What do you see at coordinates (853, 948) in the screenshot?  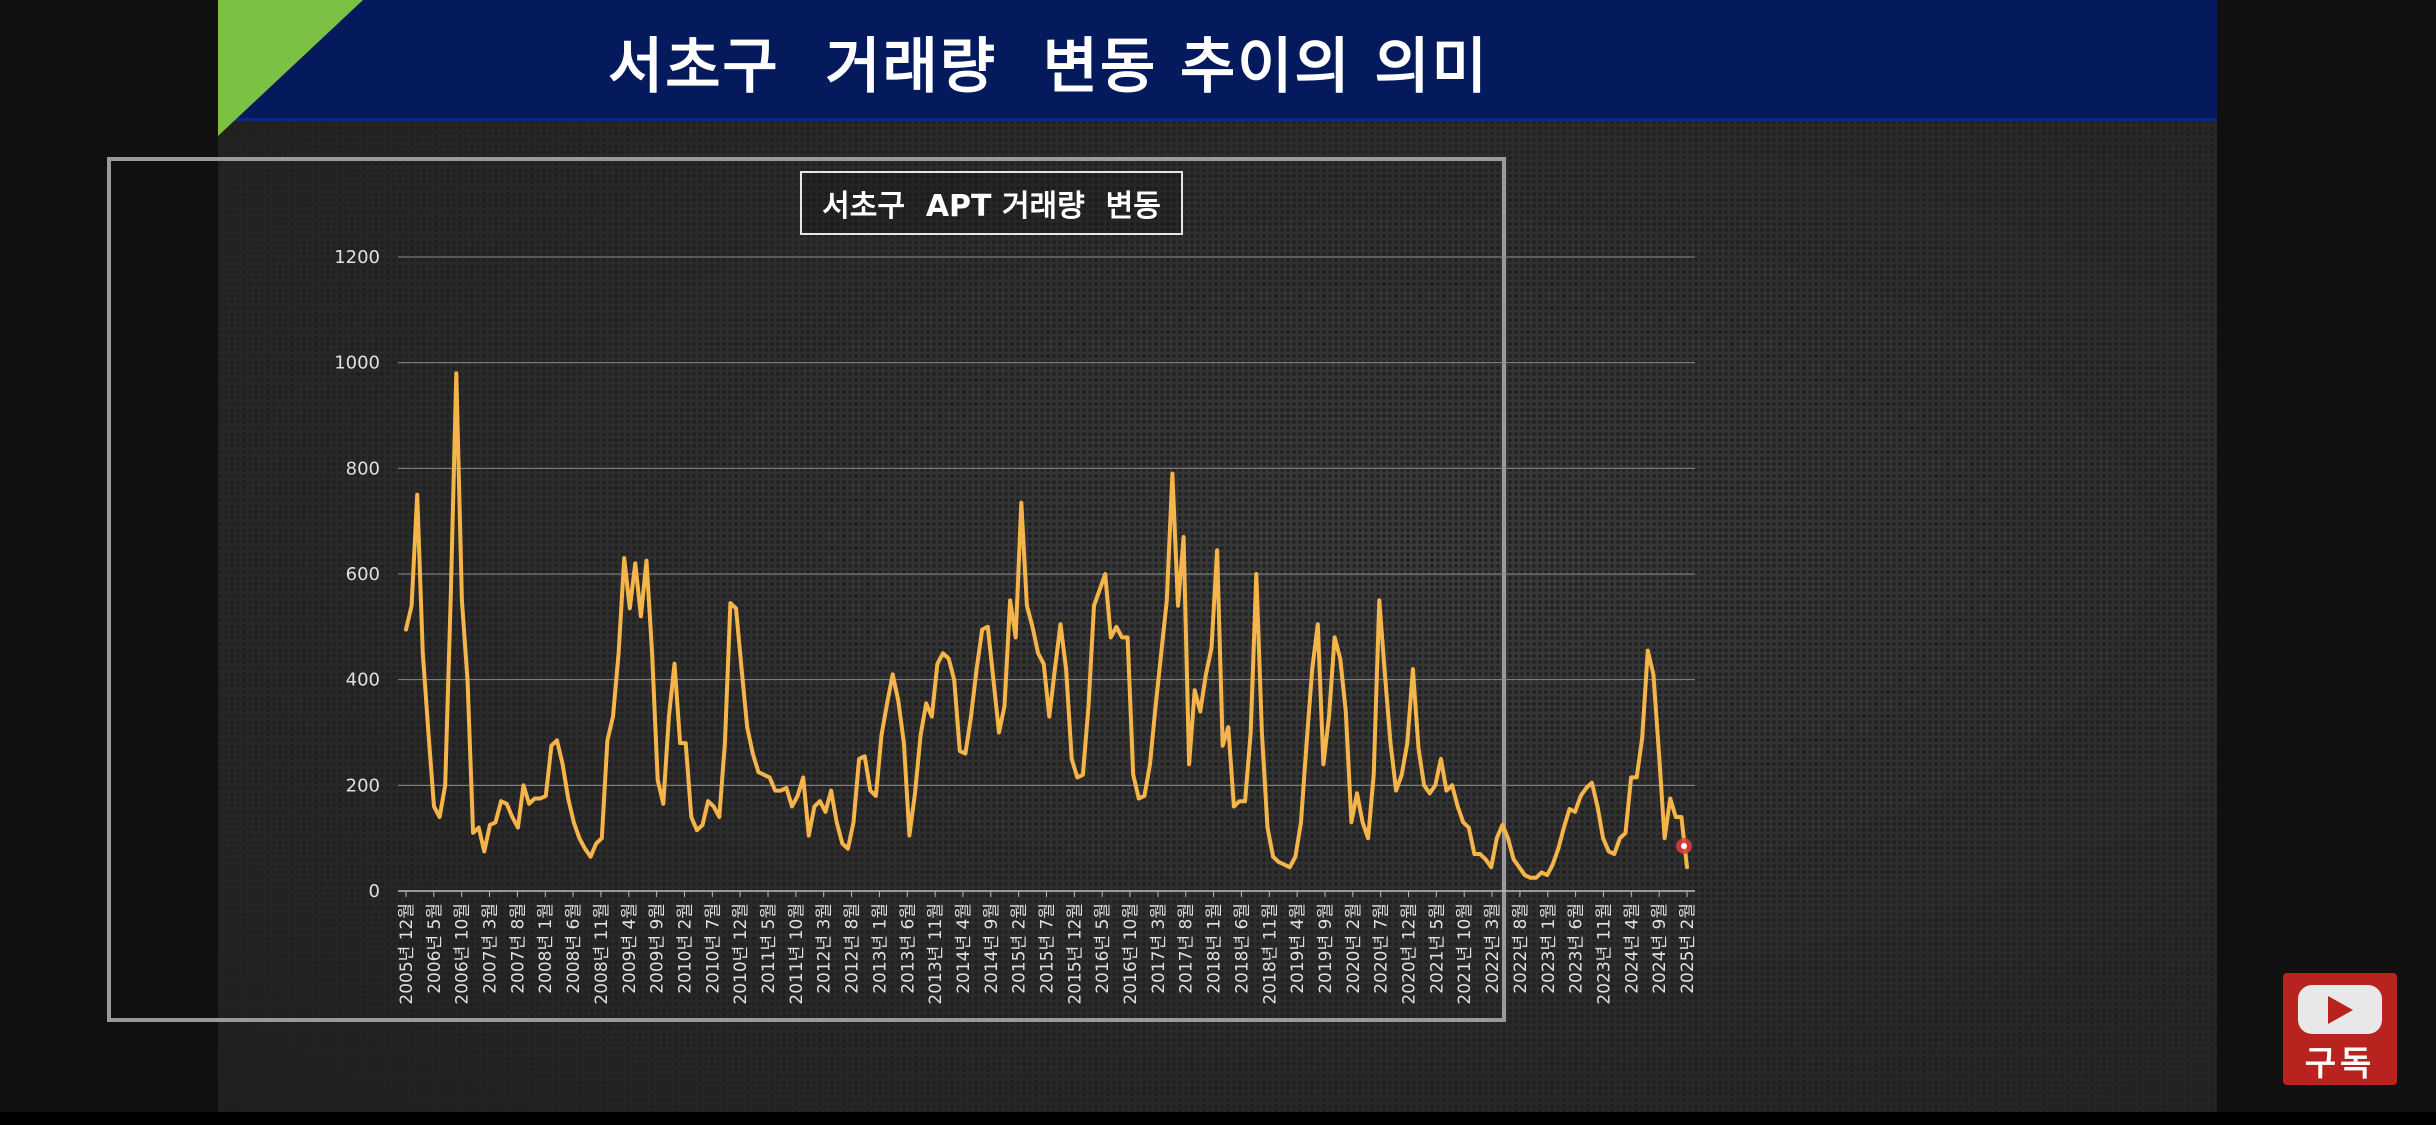 I see `x-tick-label: 2012년 8월` at bounding box center [853, 948].